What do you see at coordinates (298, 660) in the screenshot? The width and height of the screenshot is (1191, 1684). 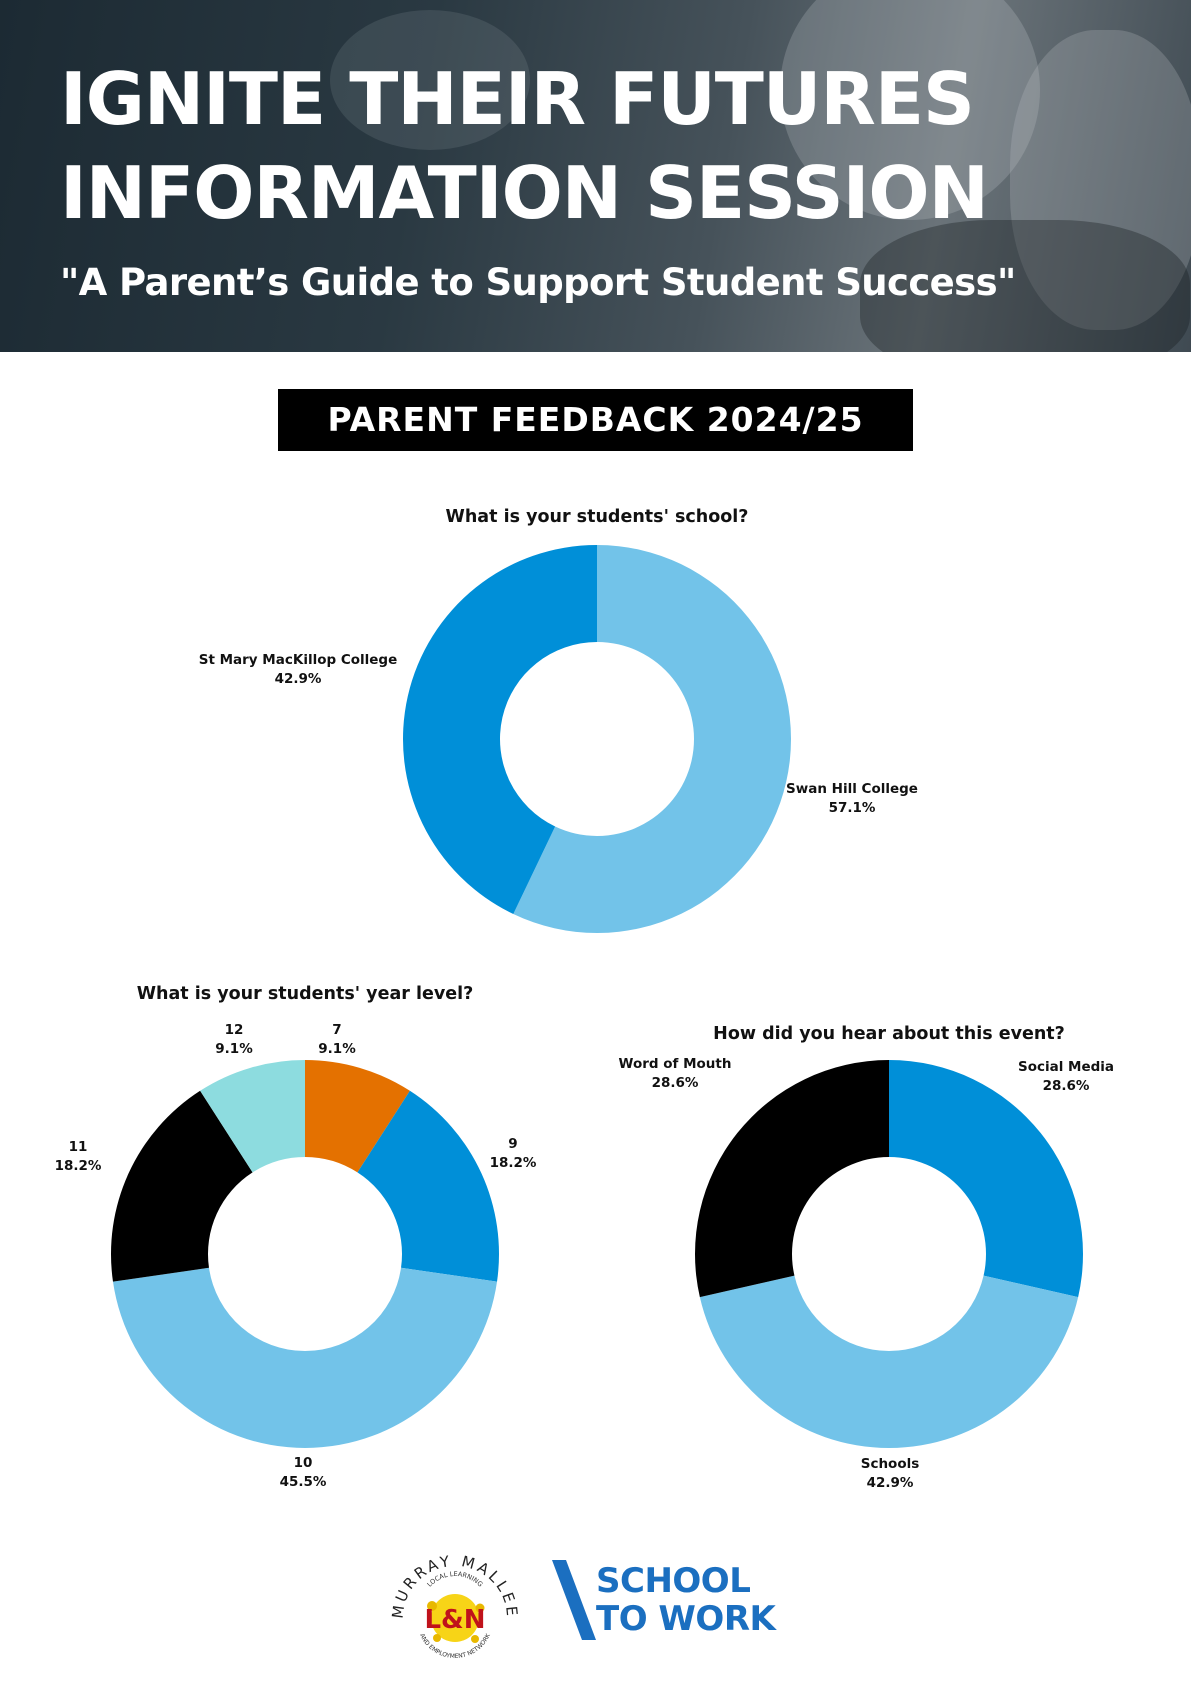 I see `slice-name: St Mary MacKillop College` at bounding box center [298, 660].